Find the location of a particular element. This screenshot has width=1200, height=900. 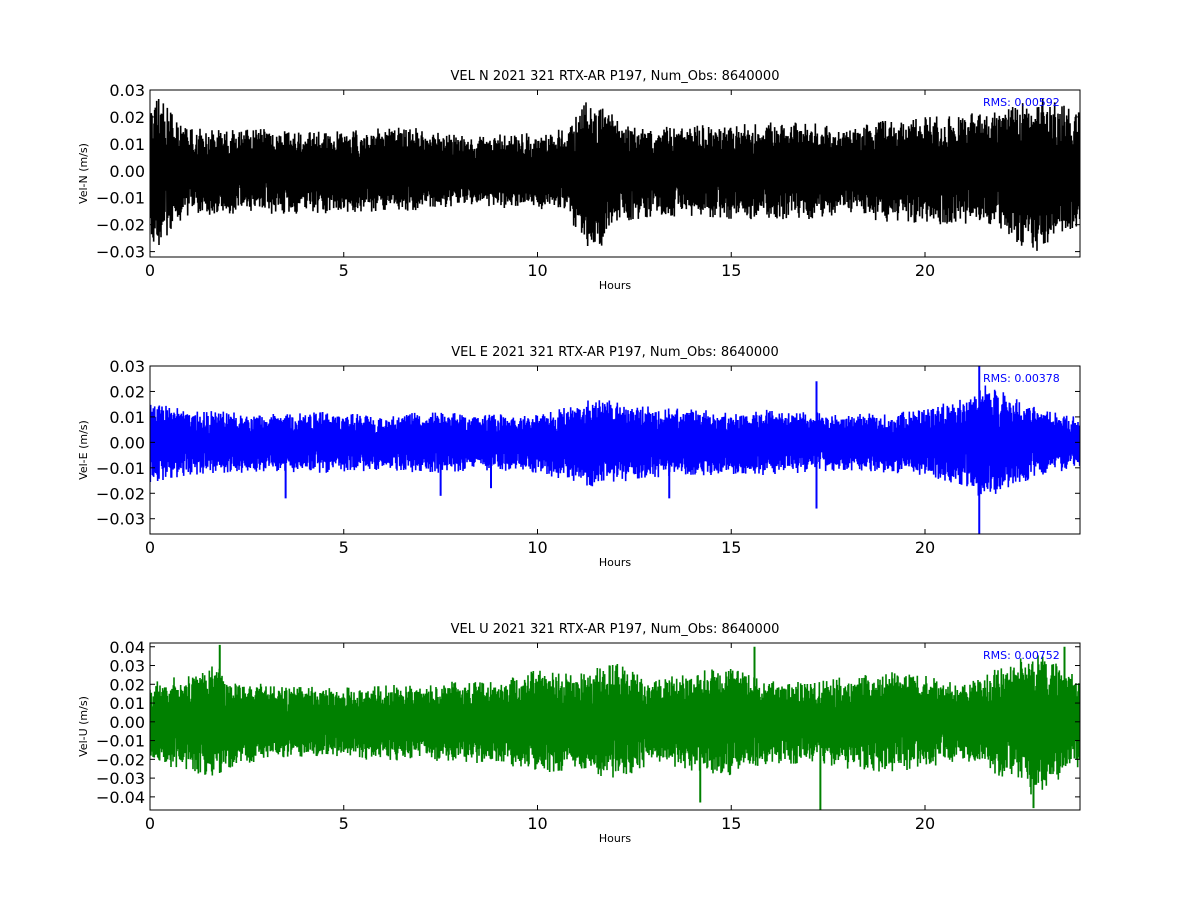

y-tick-label: 0.04 is located at coordinates (127, 647).